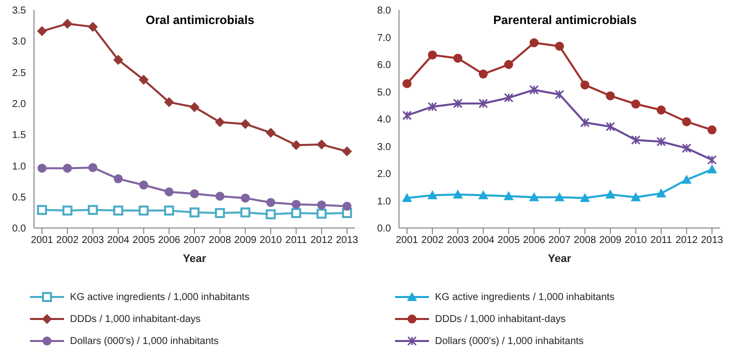 This screenshot has width=730, height=350. What do you see at coordinates (384, 120) in the screenshot?
I see `y-tick-label: 4.0` at bounding box center [384, 120].